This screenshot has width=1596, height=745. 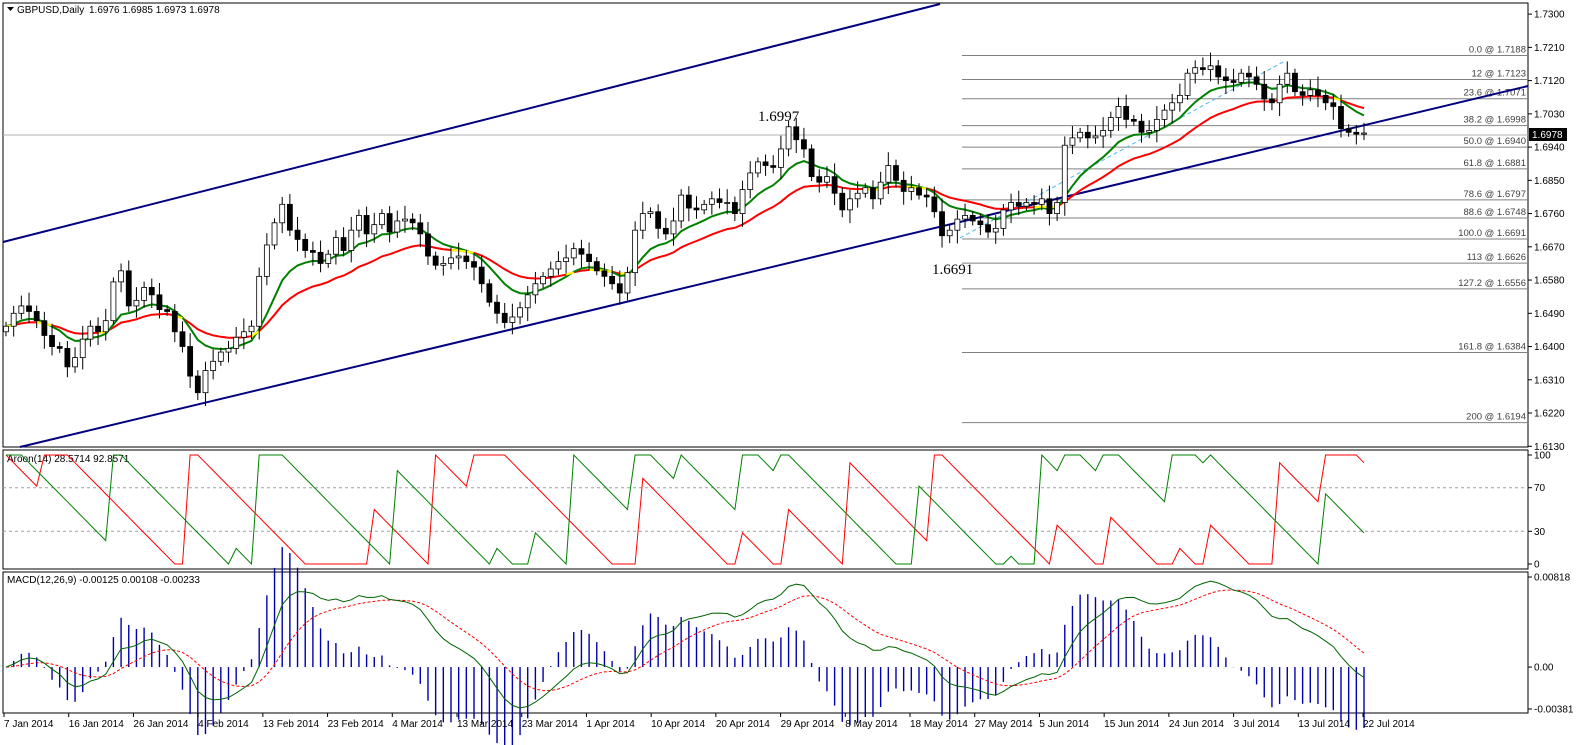 I want to click on aroon-tick-label: 0, so click(x=1537, y=565).